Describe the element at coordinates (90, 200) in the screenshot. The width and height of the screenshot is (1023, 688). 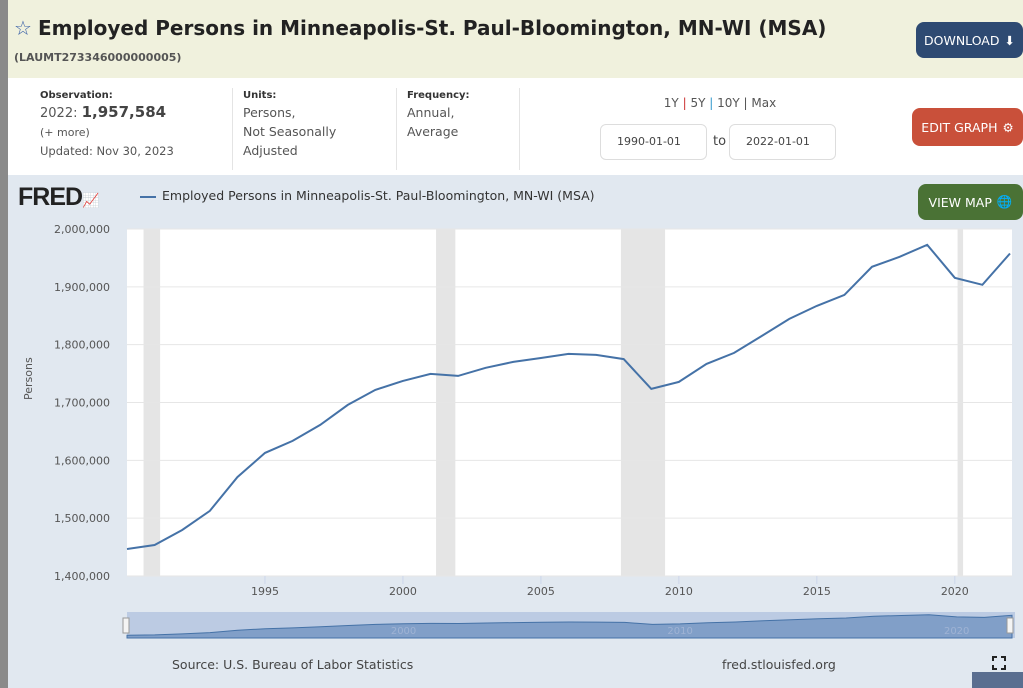
I see `chart-logo-icon: 📈` at that location.